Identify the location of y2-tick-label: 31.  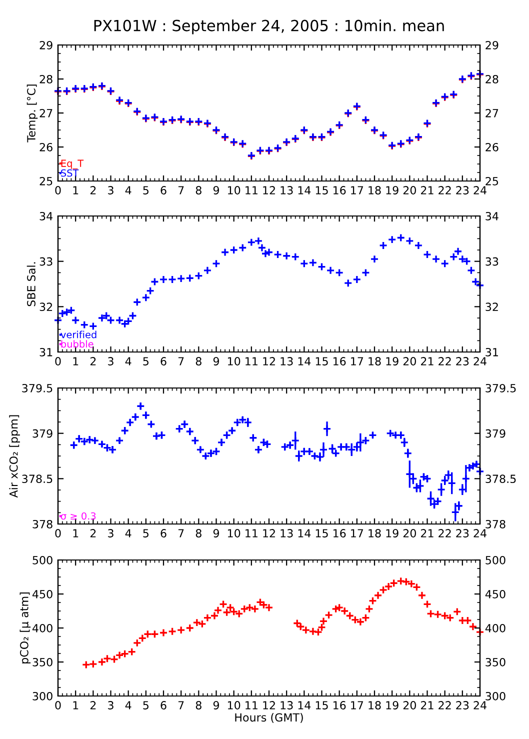
(492, 352).